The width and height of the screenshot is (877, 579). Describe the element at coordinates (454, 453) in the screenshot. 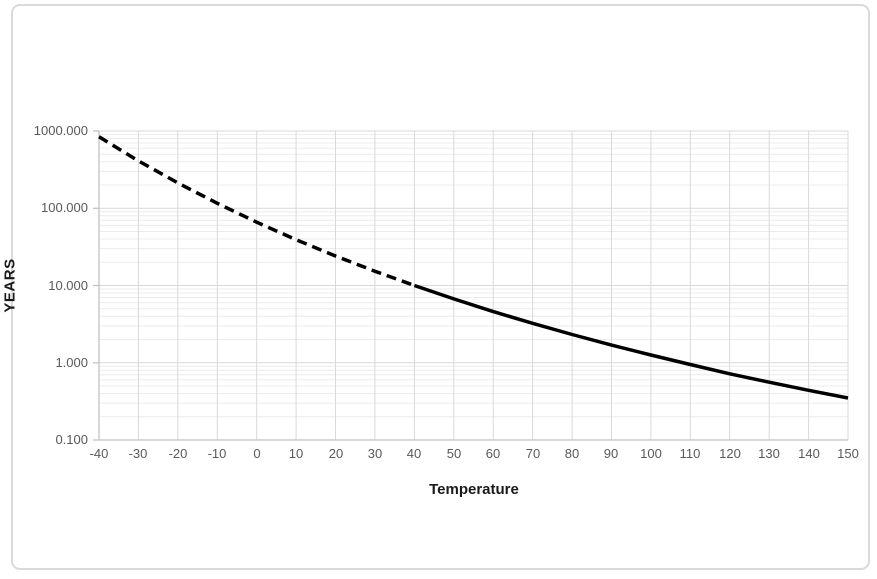

I see `x-tick-label: 50` at that location.